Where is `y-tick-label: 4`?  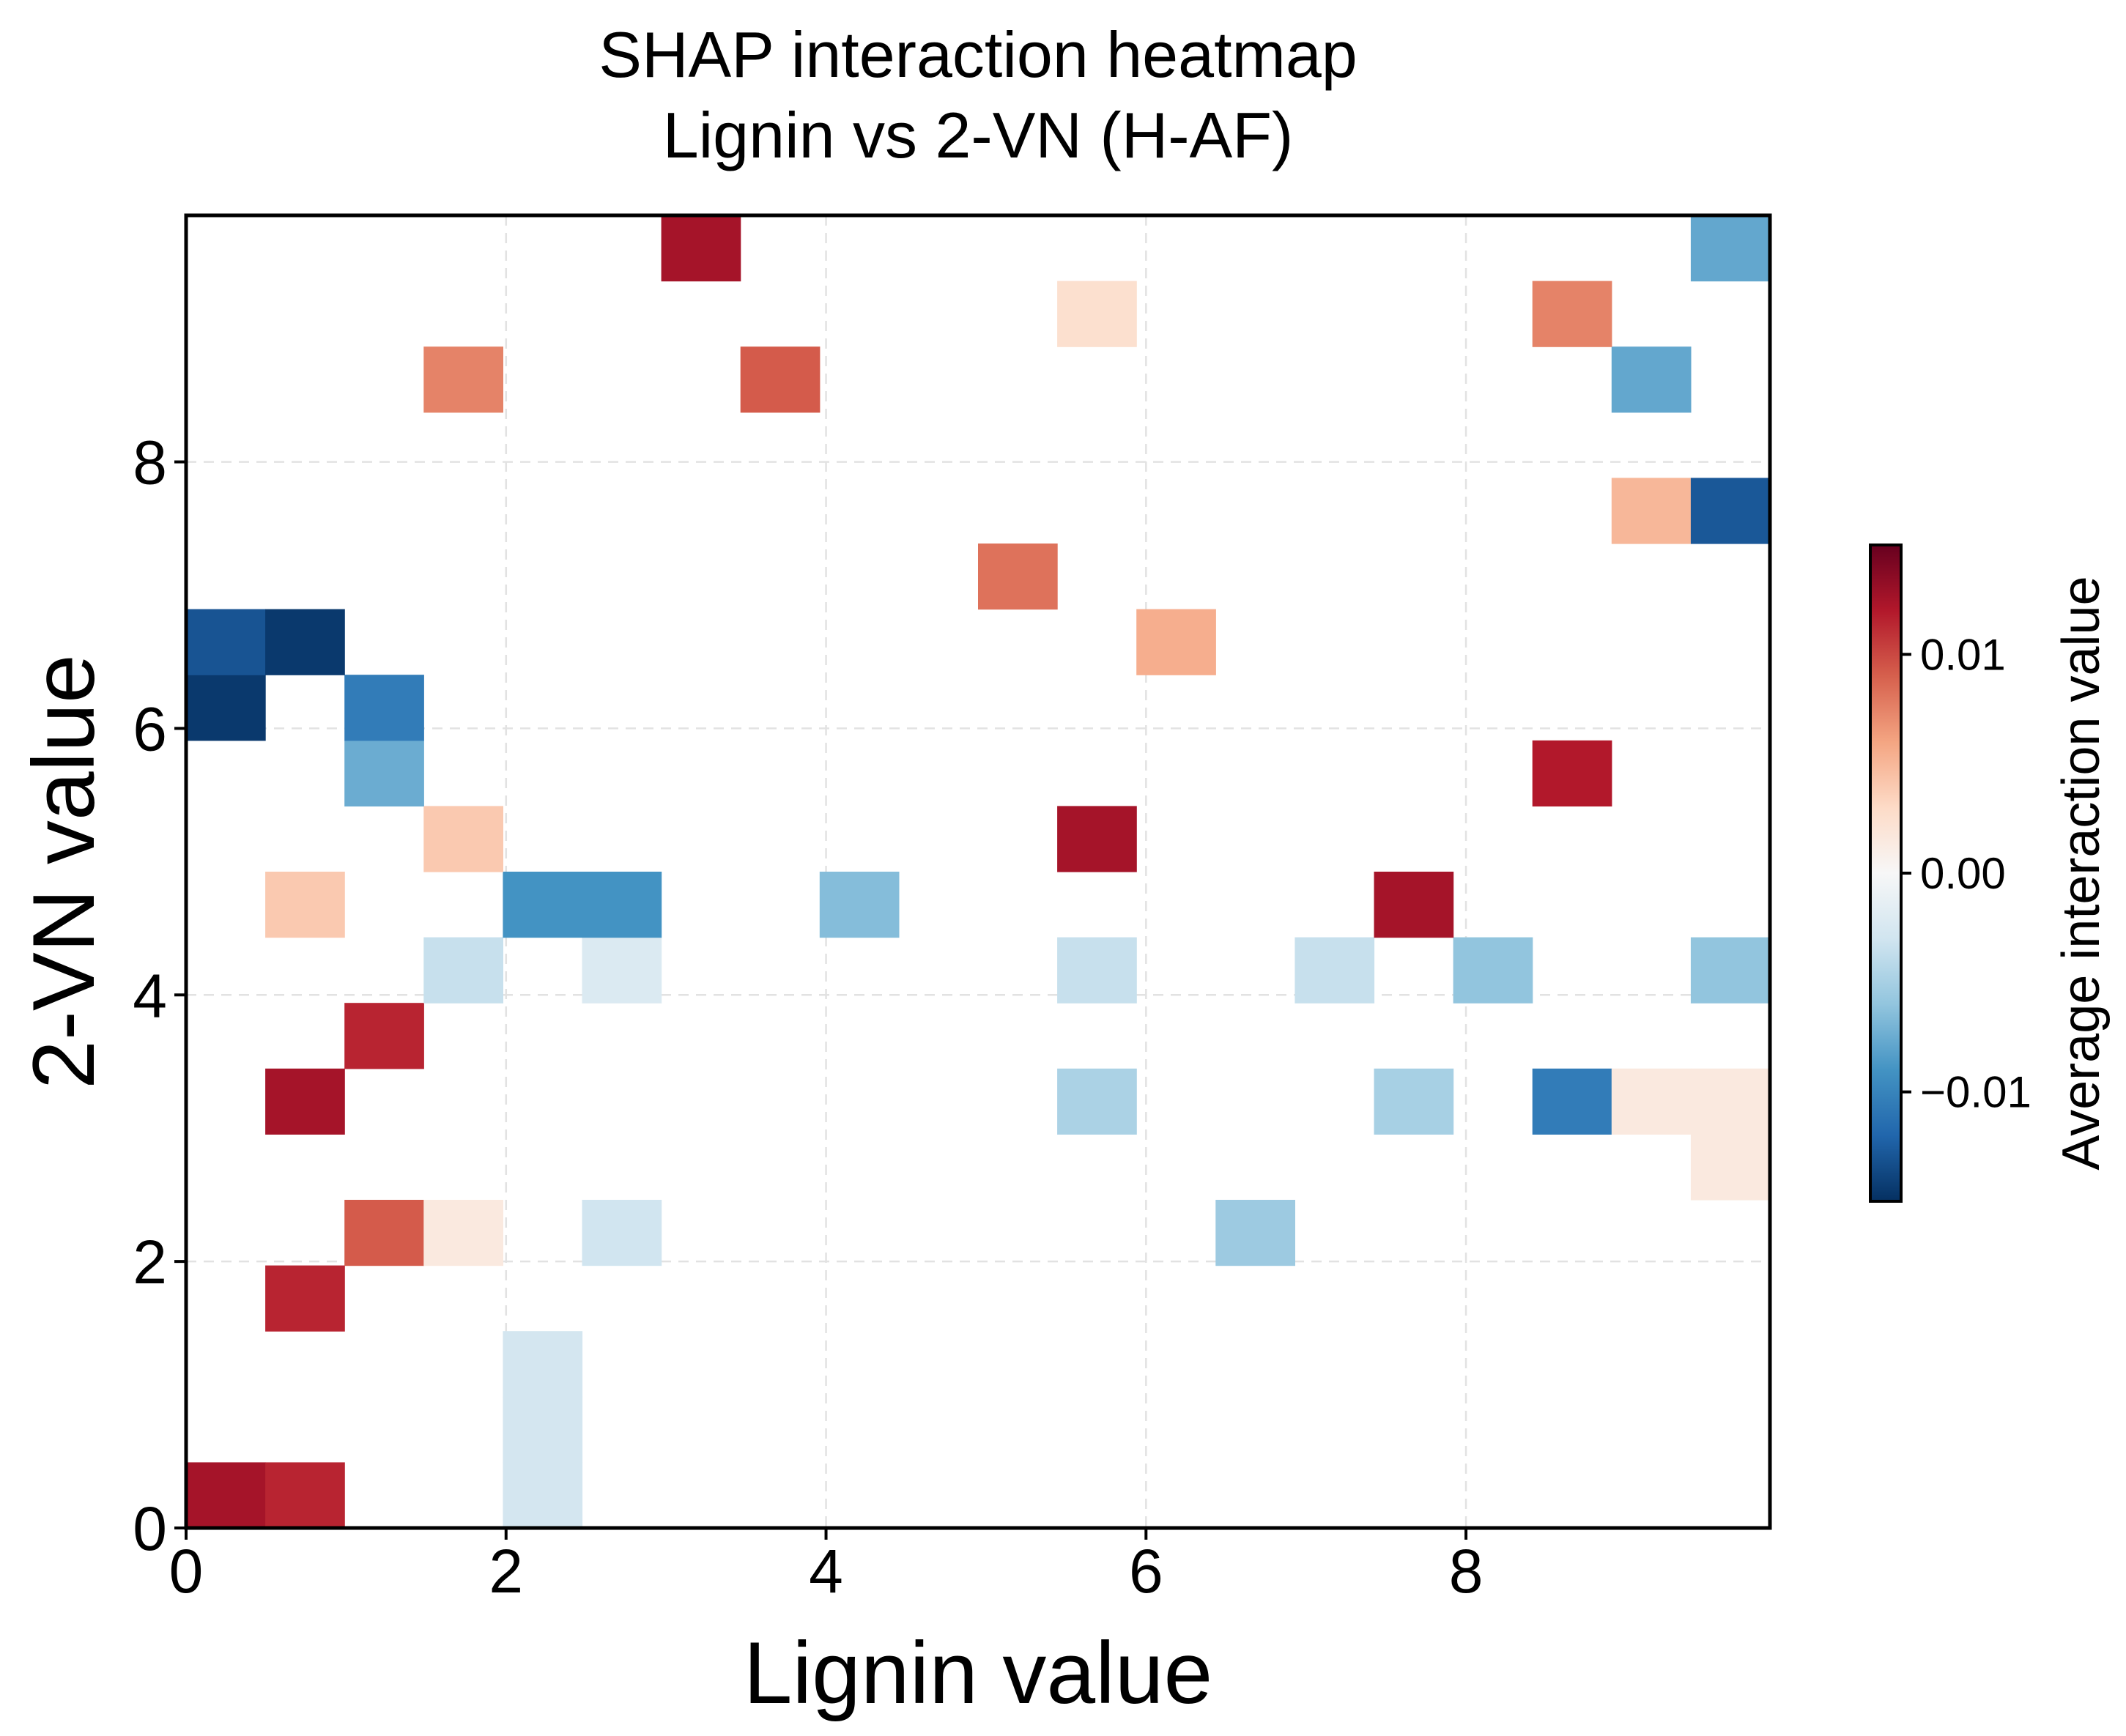
y-tick-label: 4 is located at coordinates (150, 995).